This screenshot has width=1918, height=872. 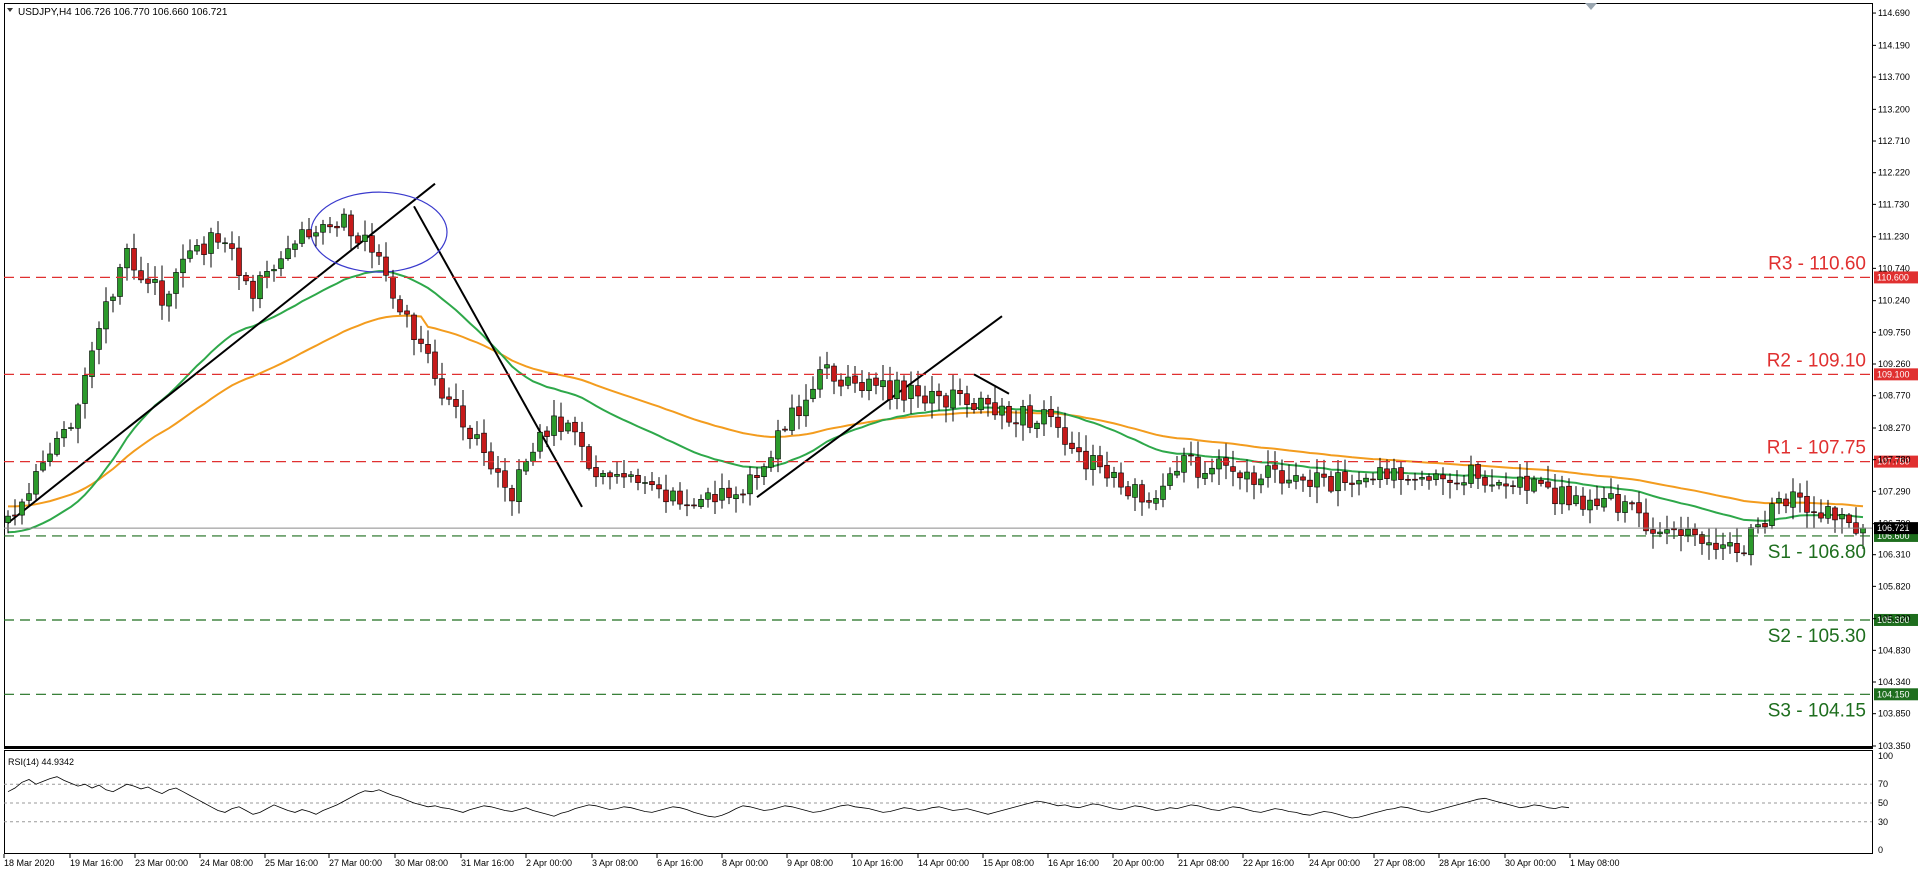 I want to click on y-tick-label: 109.750, so click(x=1894, y=332).